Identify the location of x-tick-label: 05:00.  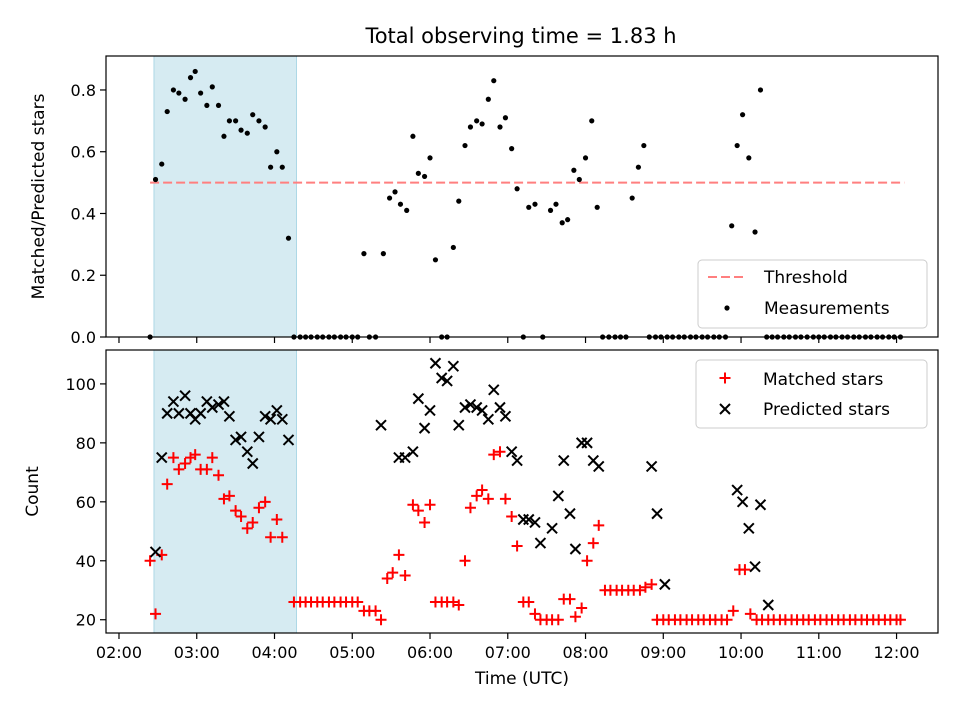
(352, 652).